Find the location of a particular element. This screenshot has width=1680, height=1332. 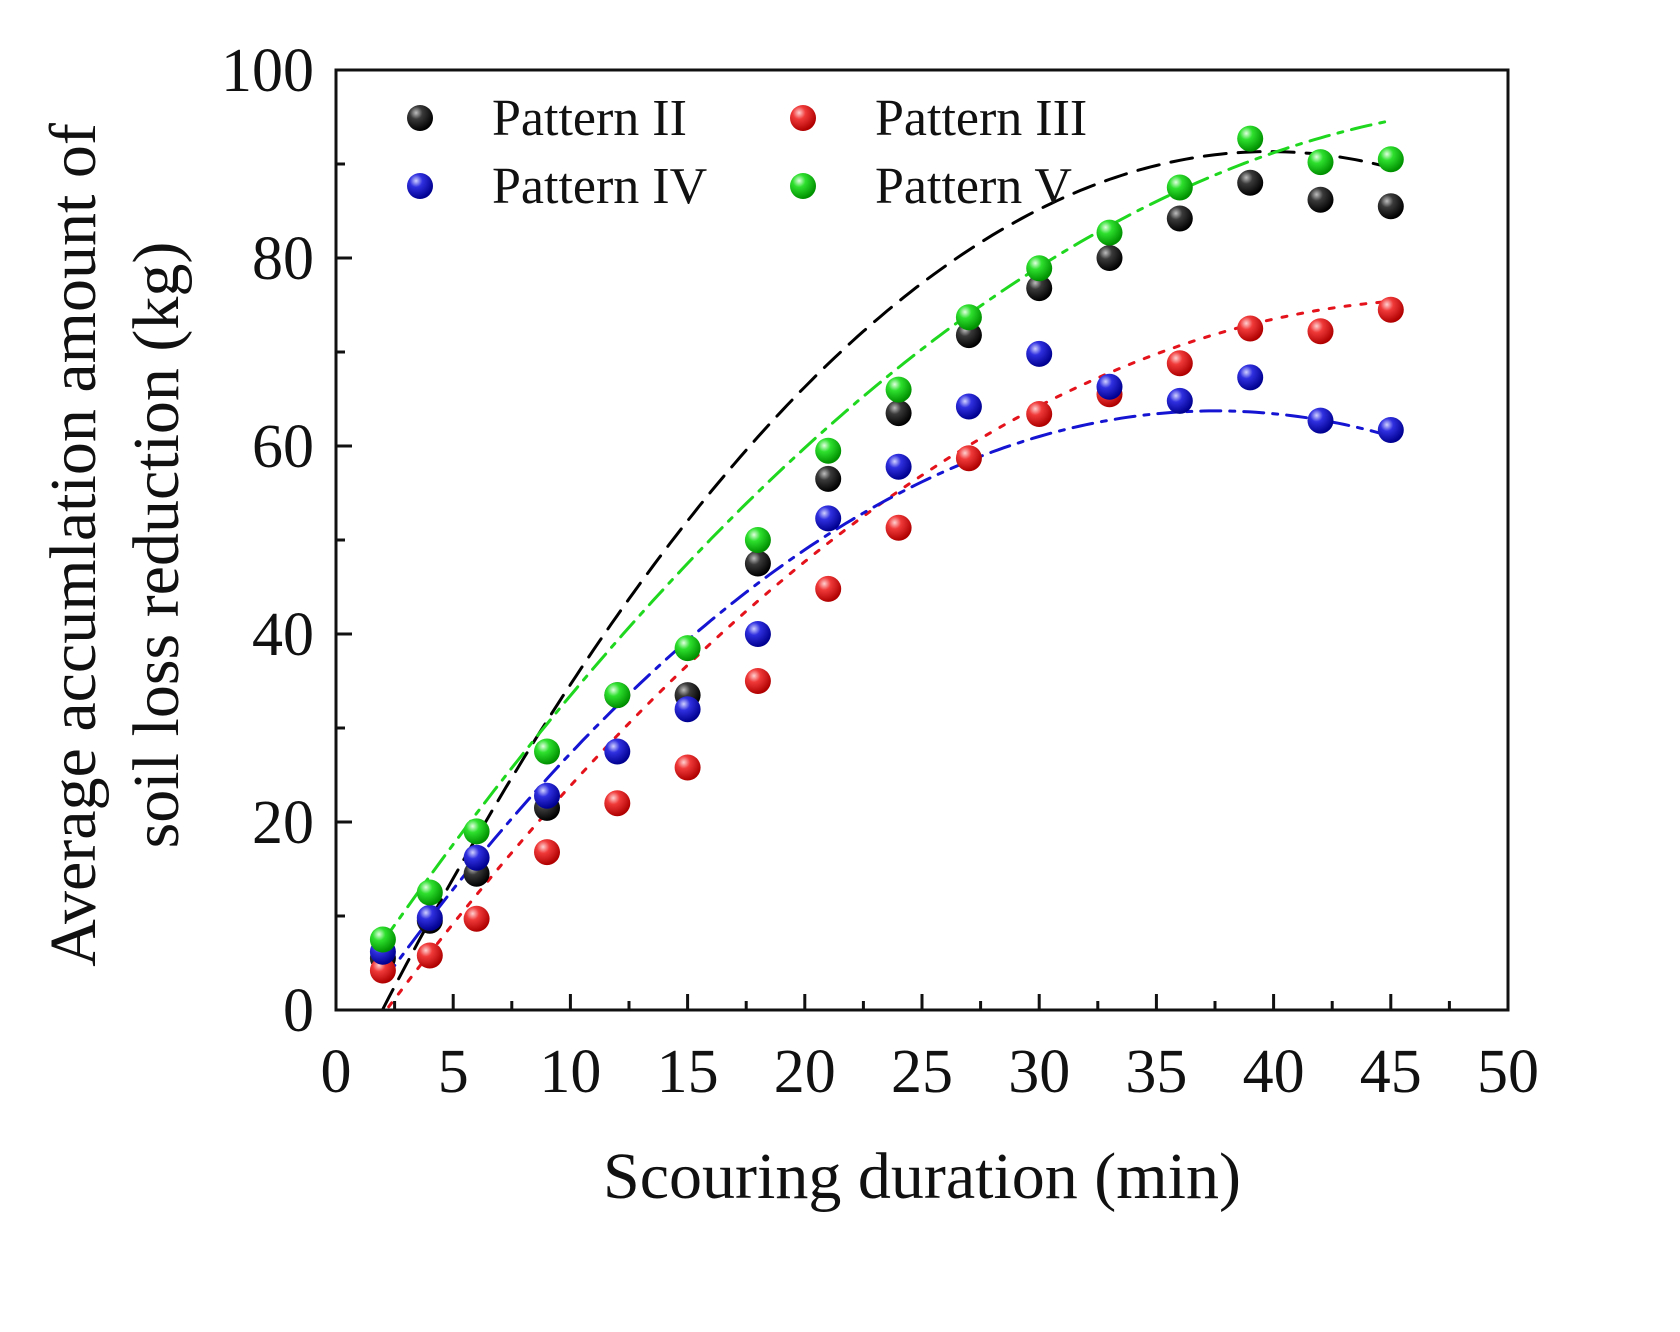

y-tick-label: 40 is located at coordinates (283, 635).